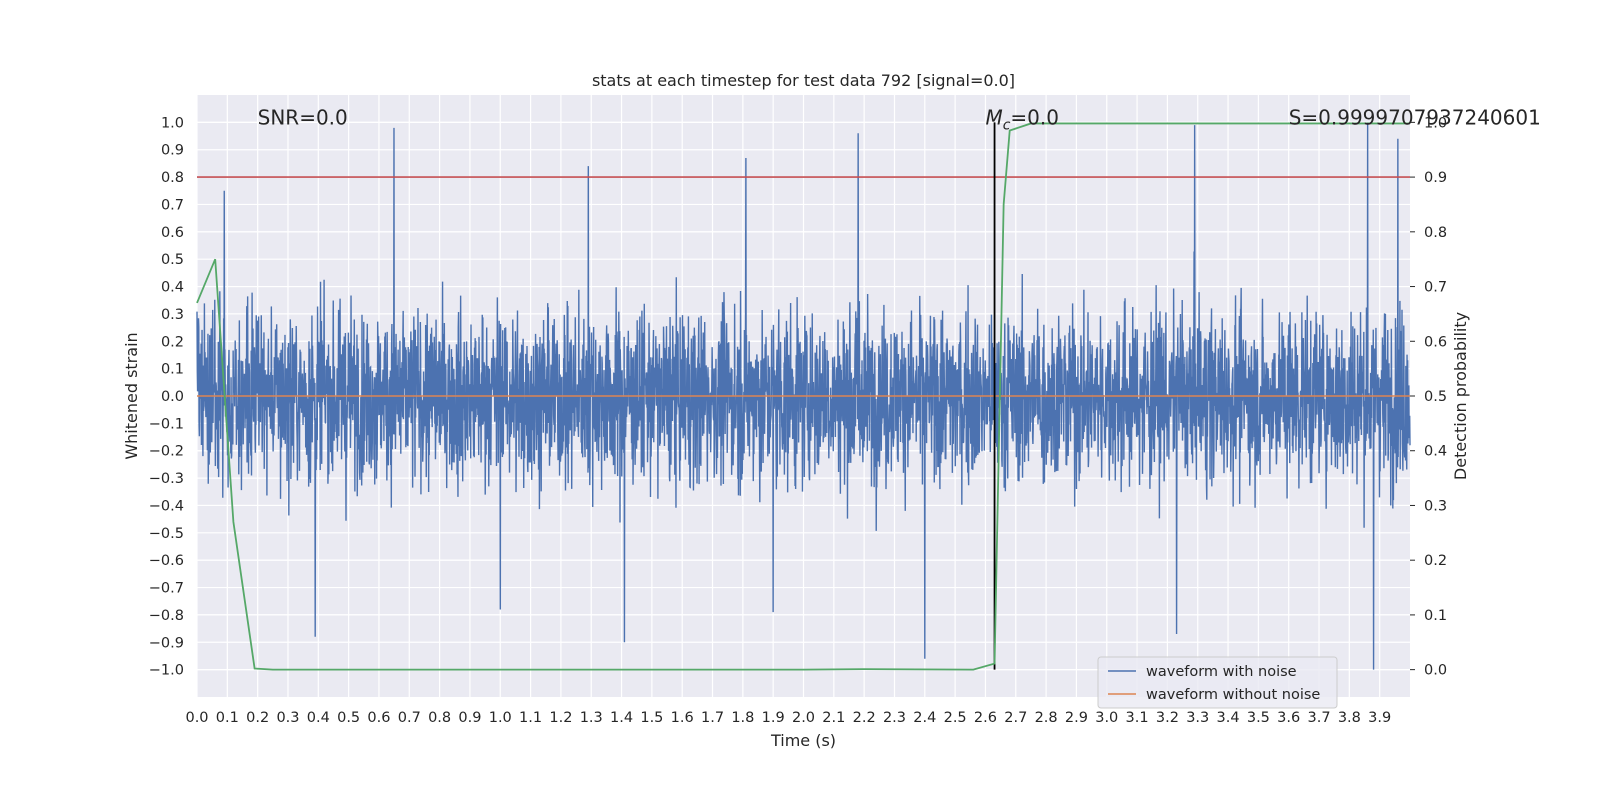 The width and height of the screenshot is (1600, 800). Describe the element at coordinates (773, 718) in the screenshot. I see `x-tick-label: 1.9` at that location.